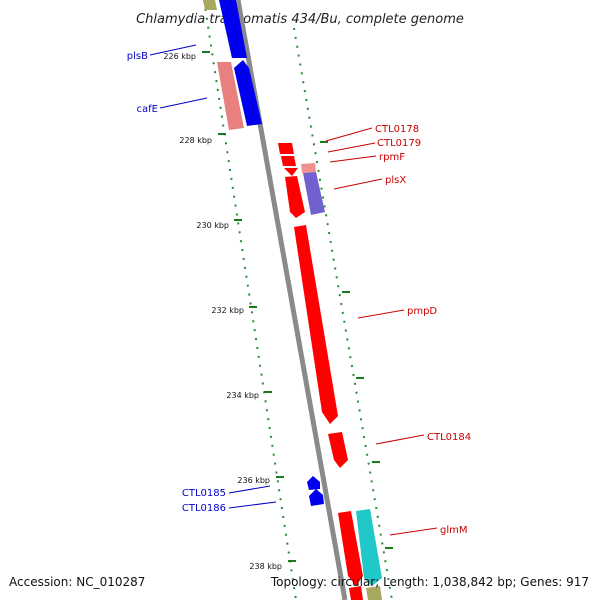 Image resolution: width=600 pixels, height=600 pixels. What do you see at coordinates (242, 395) in the screenshot?
I see `tick-label: 234 kbp` at bounding box center [242, 395].